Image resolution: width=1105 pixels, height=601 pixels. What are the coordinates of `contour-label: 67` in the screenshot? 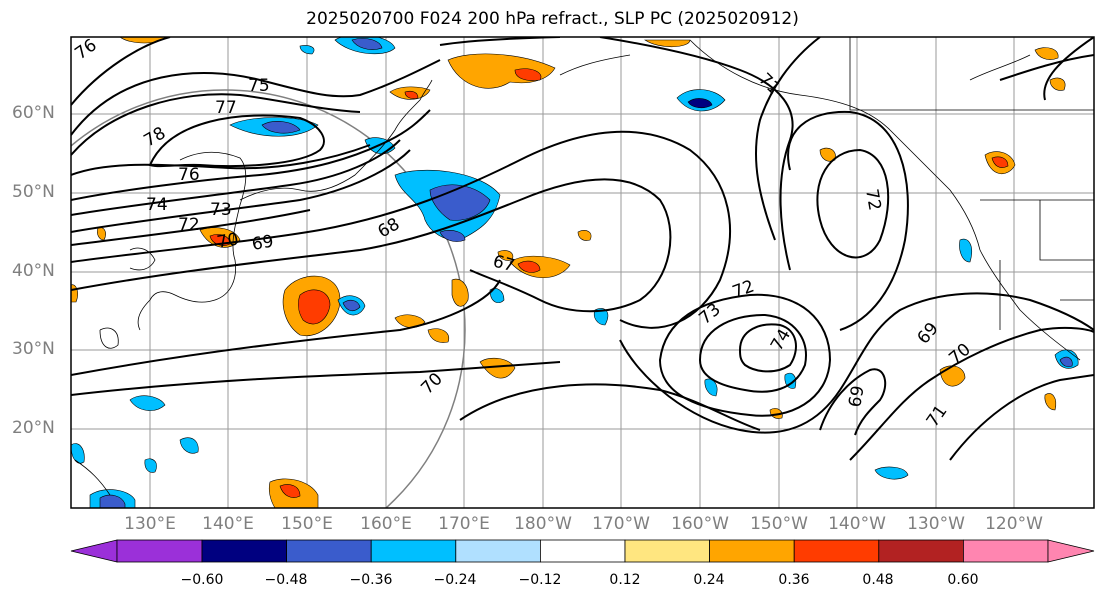 It's located at (504, 264).